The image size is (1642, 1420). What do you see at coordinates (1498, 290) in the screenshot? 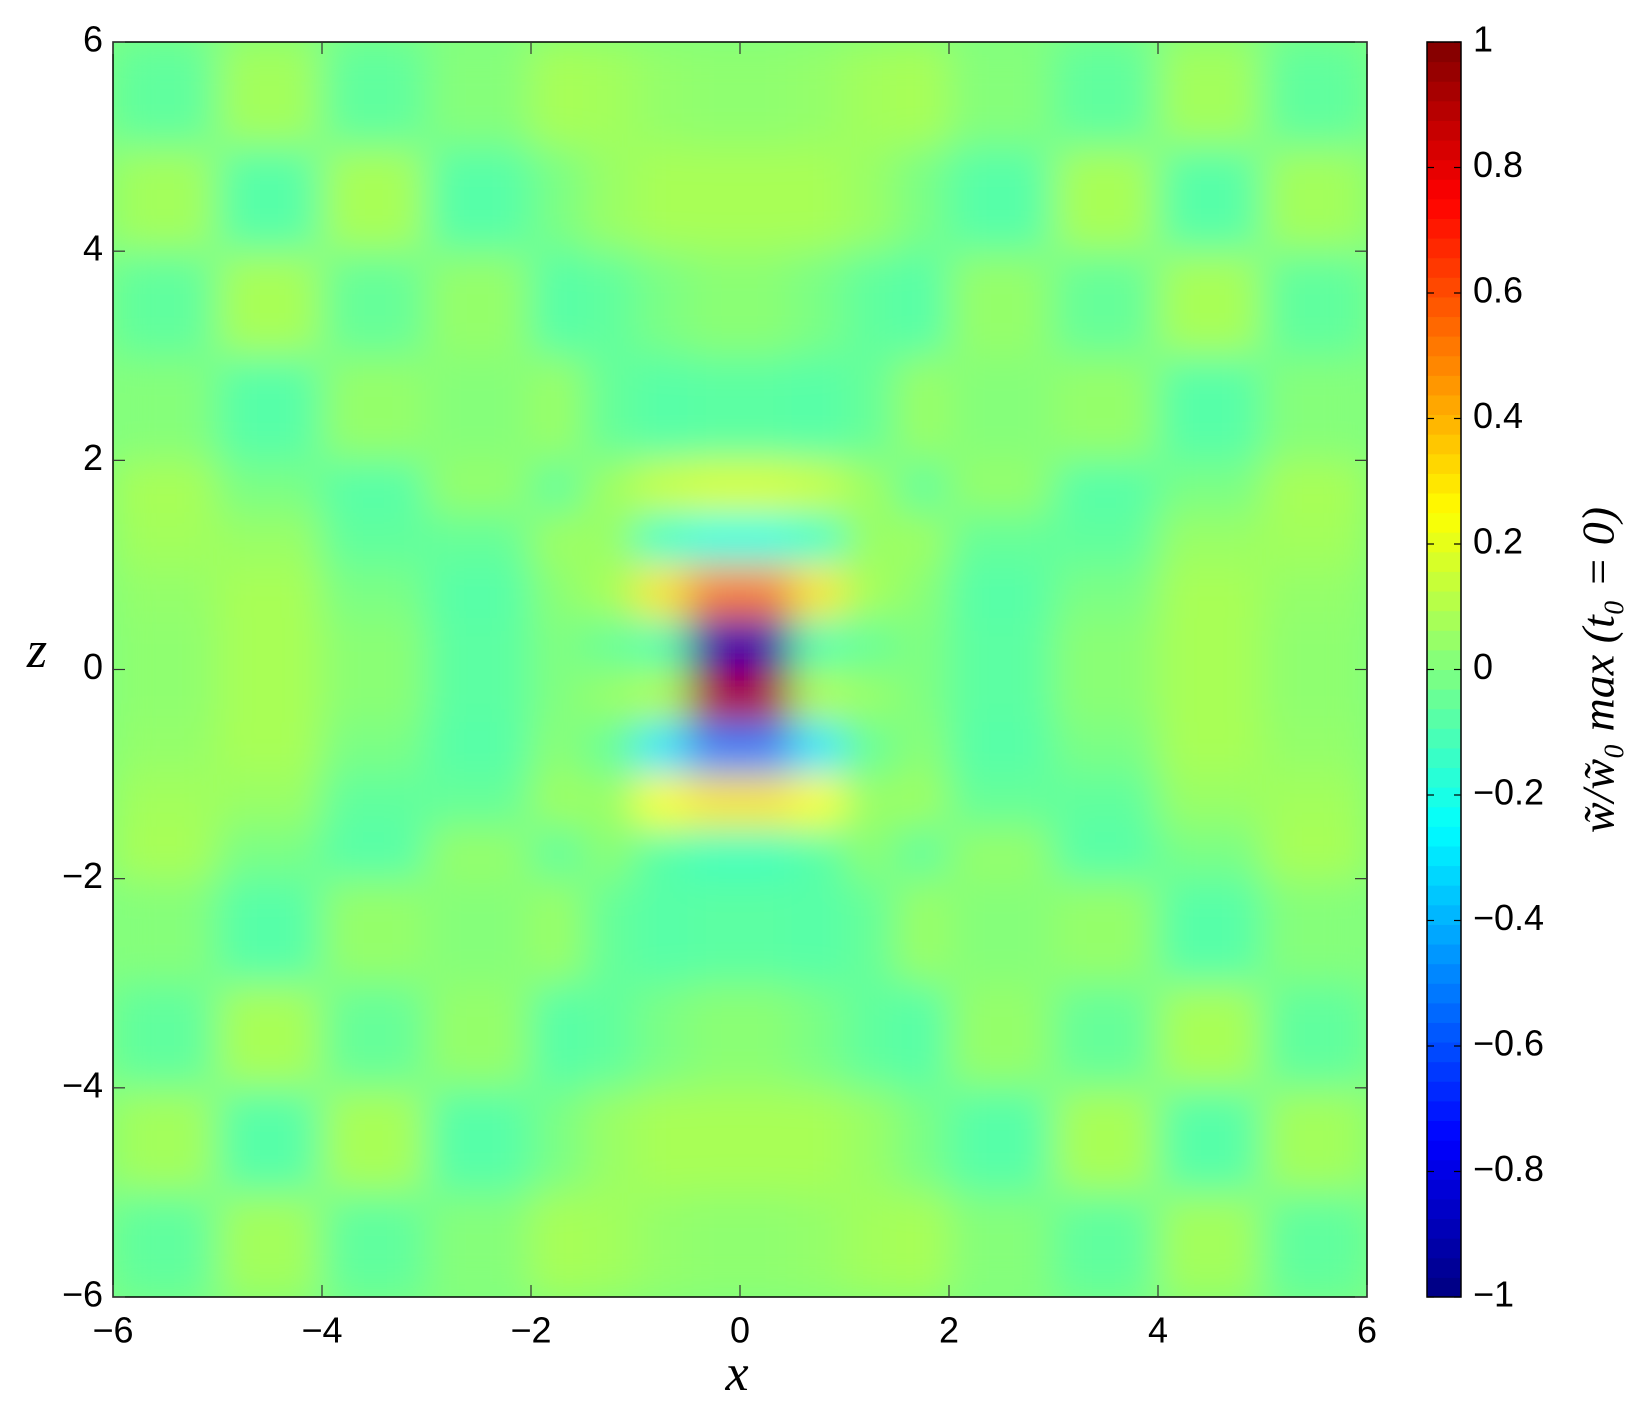
I see `colorbar-tick-label: 0.6` at bounding box center [1498, 290].